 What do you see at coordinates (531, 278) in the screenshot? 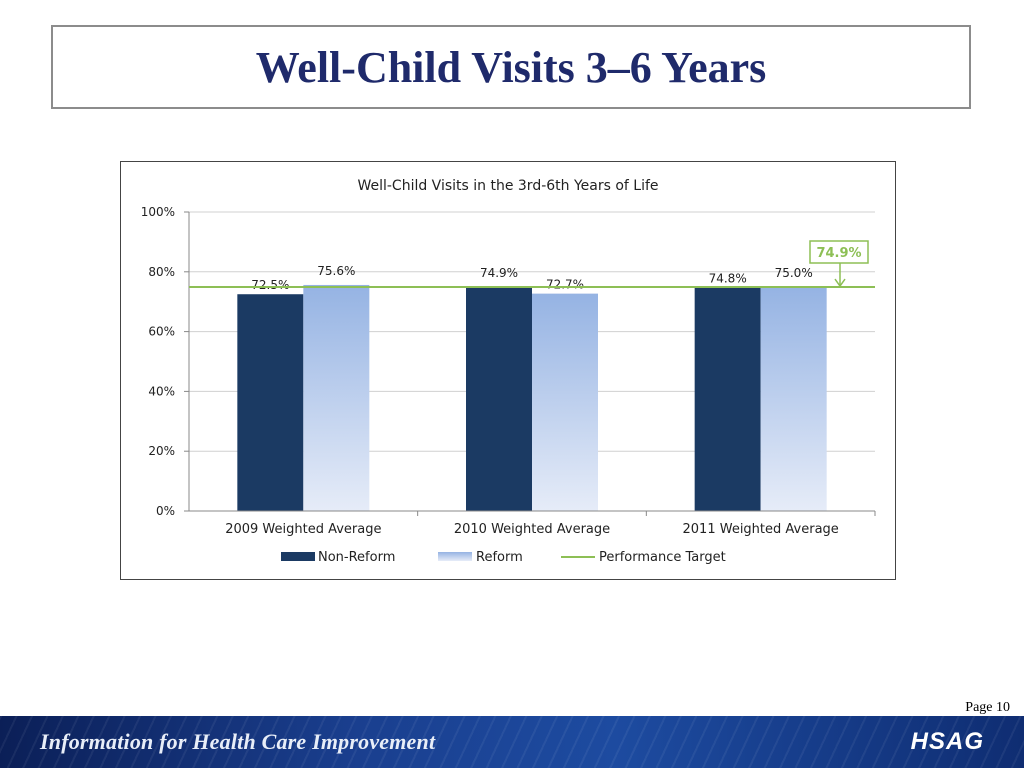
I see `label-layer: 72.5% 75.6% 74.9% 72.7% 74.8% 75.0%` at bounding box center [531, 278].